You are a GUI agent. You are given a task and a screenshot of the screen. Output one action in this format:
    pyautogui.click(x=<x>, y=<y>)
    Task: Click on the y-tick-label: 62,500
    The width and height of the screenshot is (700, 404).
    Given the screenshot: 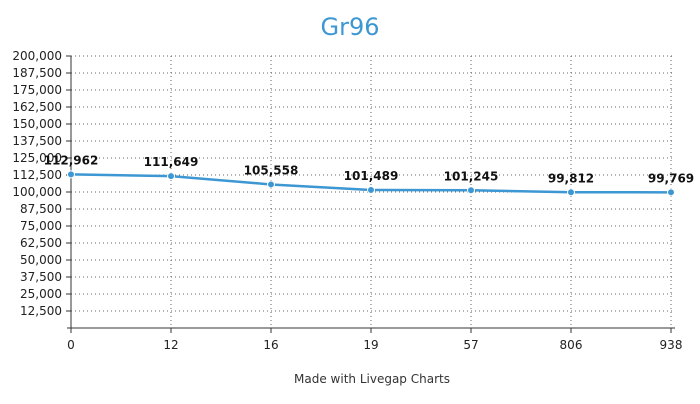 What is the action you would take?
    pyautogui.click(x=41, y=243)
    